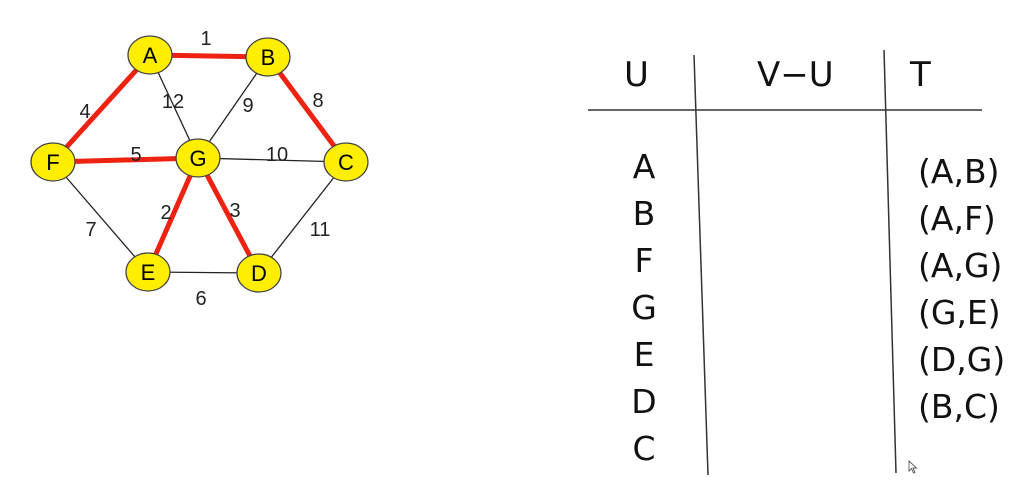 The width and height of the screenshot is (1027, 488). I want to click on t-cell: (A,G), so click(960, 265).